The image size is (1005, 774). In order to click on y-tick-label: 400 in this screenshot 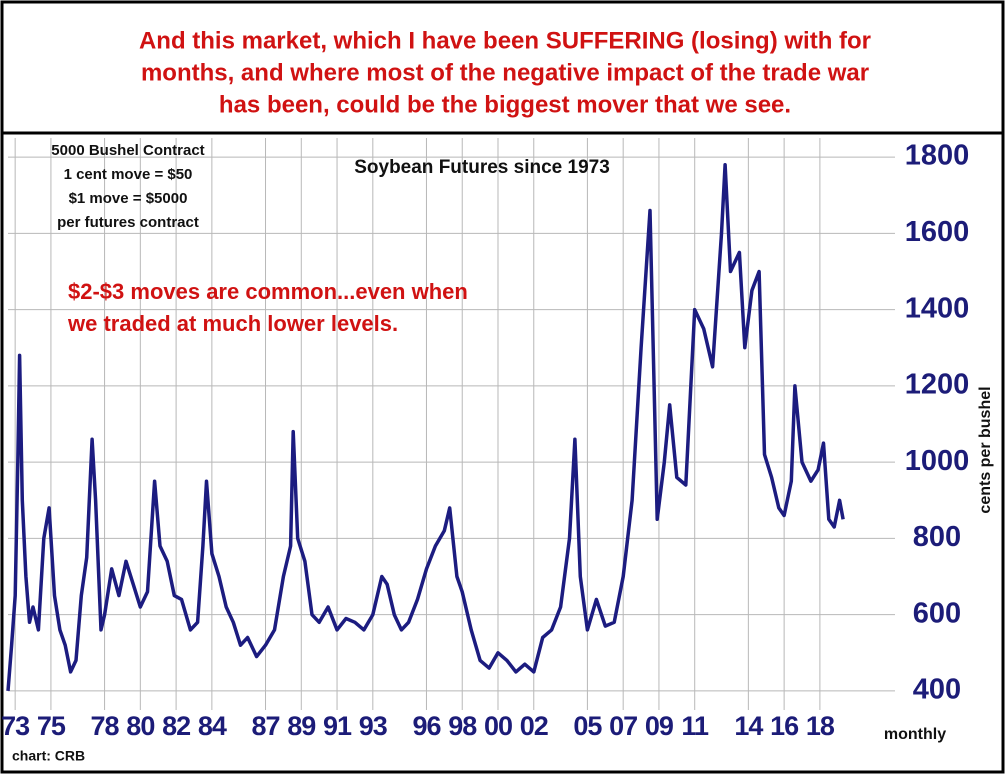, I will do `click(937, 690)`.